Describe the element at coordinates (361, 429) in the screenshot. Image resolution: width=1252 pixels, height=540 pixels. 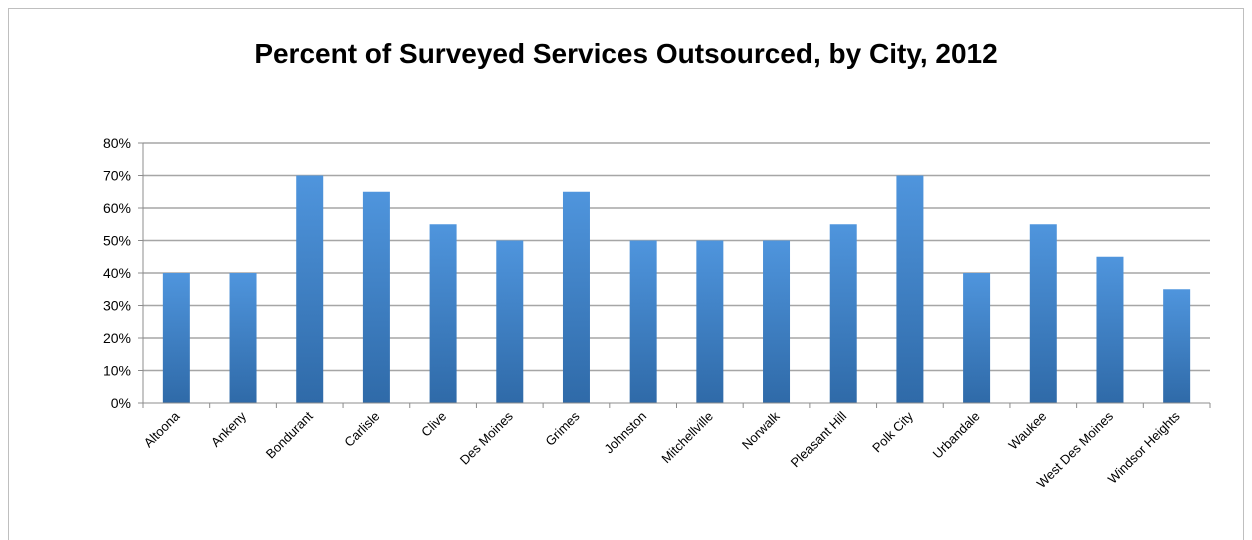
I see `x-tick-label: Carlisle` at that location.